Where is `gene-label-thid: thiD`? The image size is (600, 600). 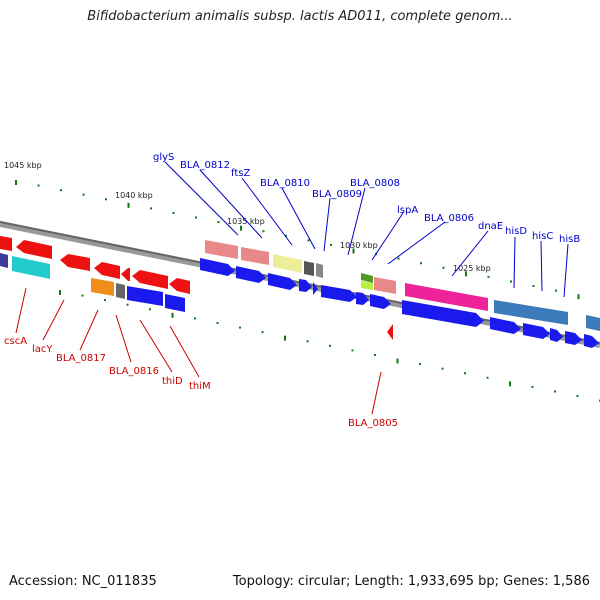
gene-label-thid: thiD is located at coordinates (172, 381).